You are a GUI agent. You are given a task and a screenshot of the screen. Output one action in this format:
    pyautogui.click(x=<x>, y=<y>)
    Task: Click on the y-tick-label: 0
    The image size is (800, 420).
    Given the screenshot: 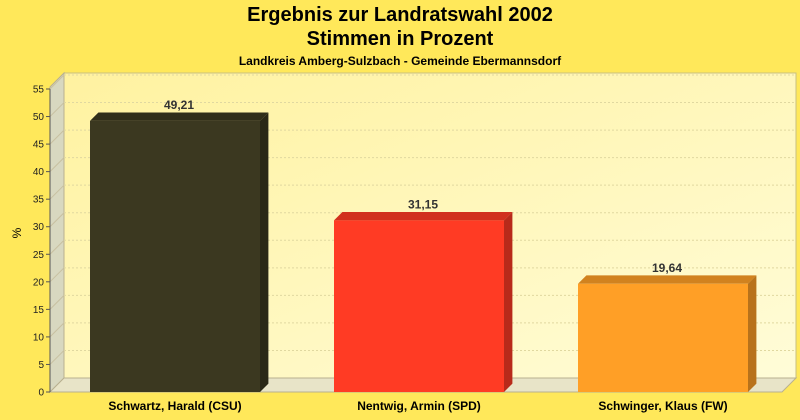 What is the action you would take?
    pyautogui.click(x=41, y=393)
    